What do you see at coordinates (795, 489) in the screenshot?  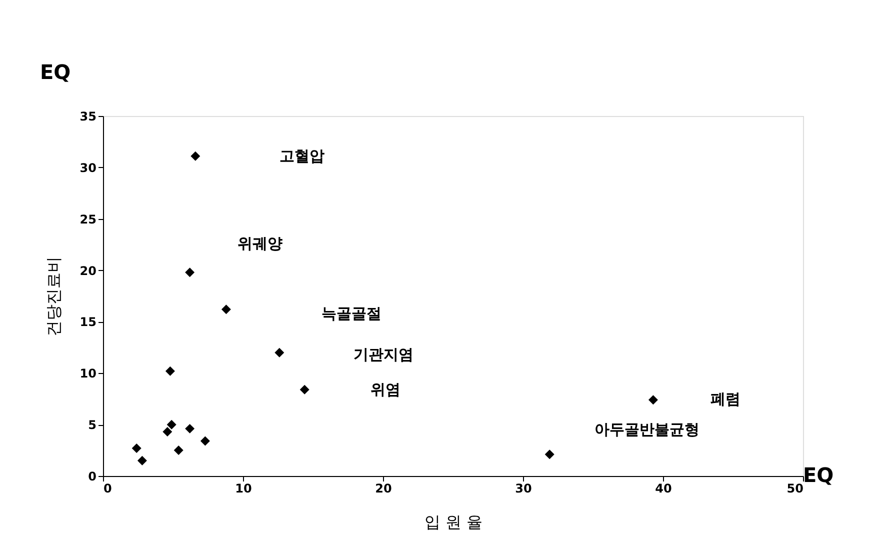 I see `x-tick-label: 50` at bounding box center [795, 489].